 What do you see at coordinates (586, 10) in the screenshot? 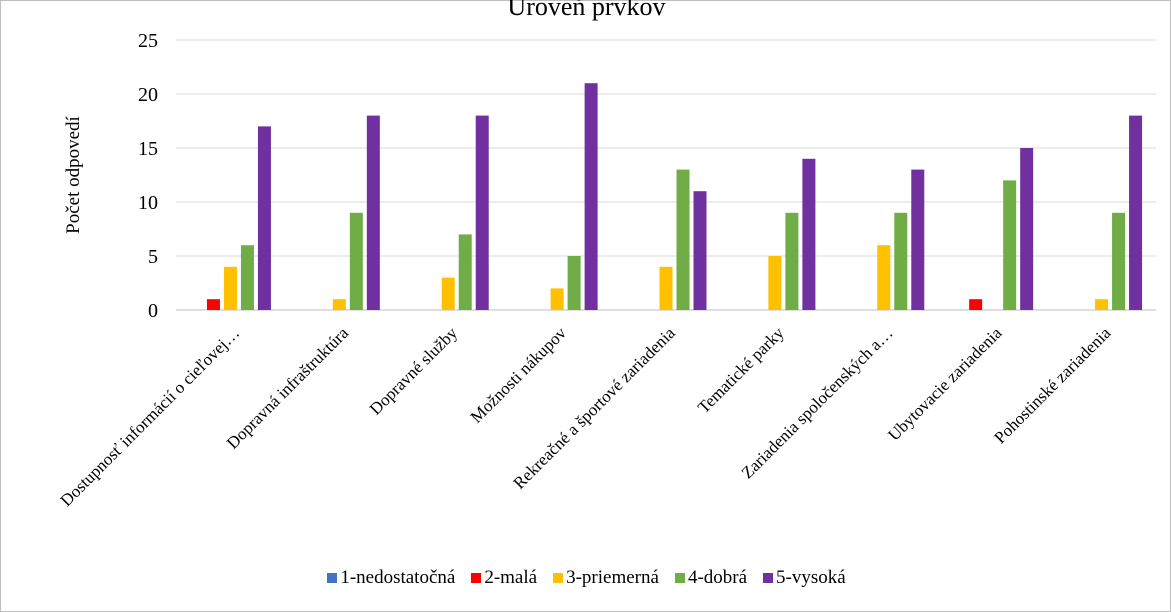
I see `chart-title: Úroveň prvkov` at bounding box center [586, 10].